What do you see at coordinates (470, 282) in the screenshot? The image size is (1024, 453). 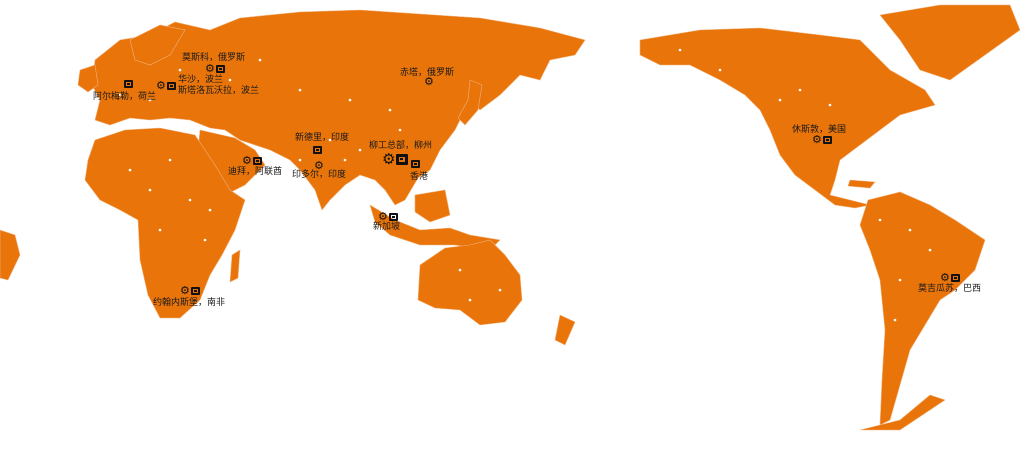 I see `australia` at bounding box center [470, 282].